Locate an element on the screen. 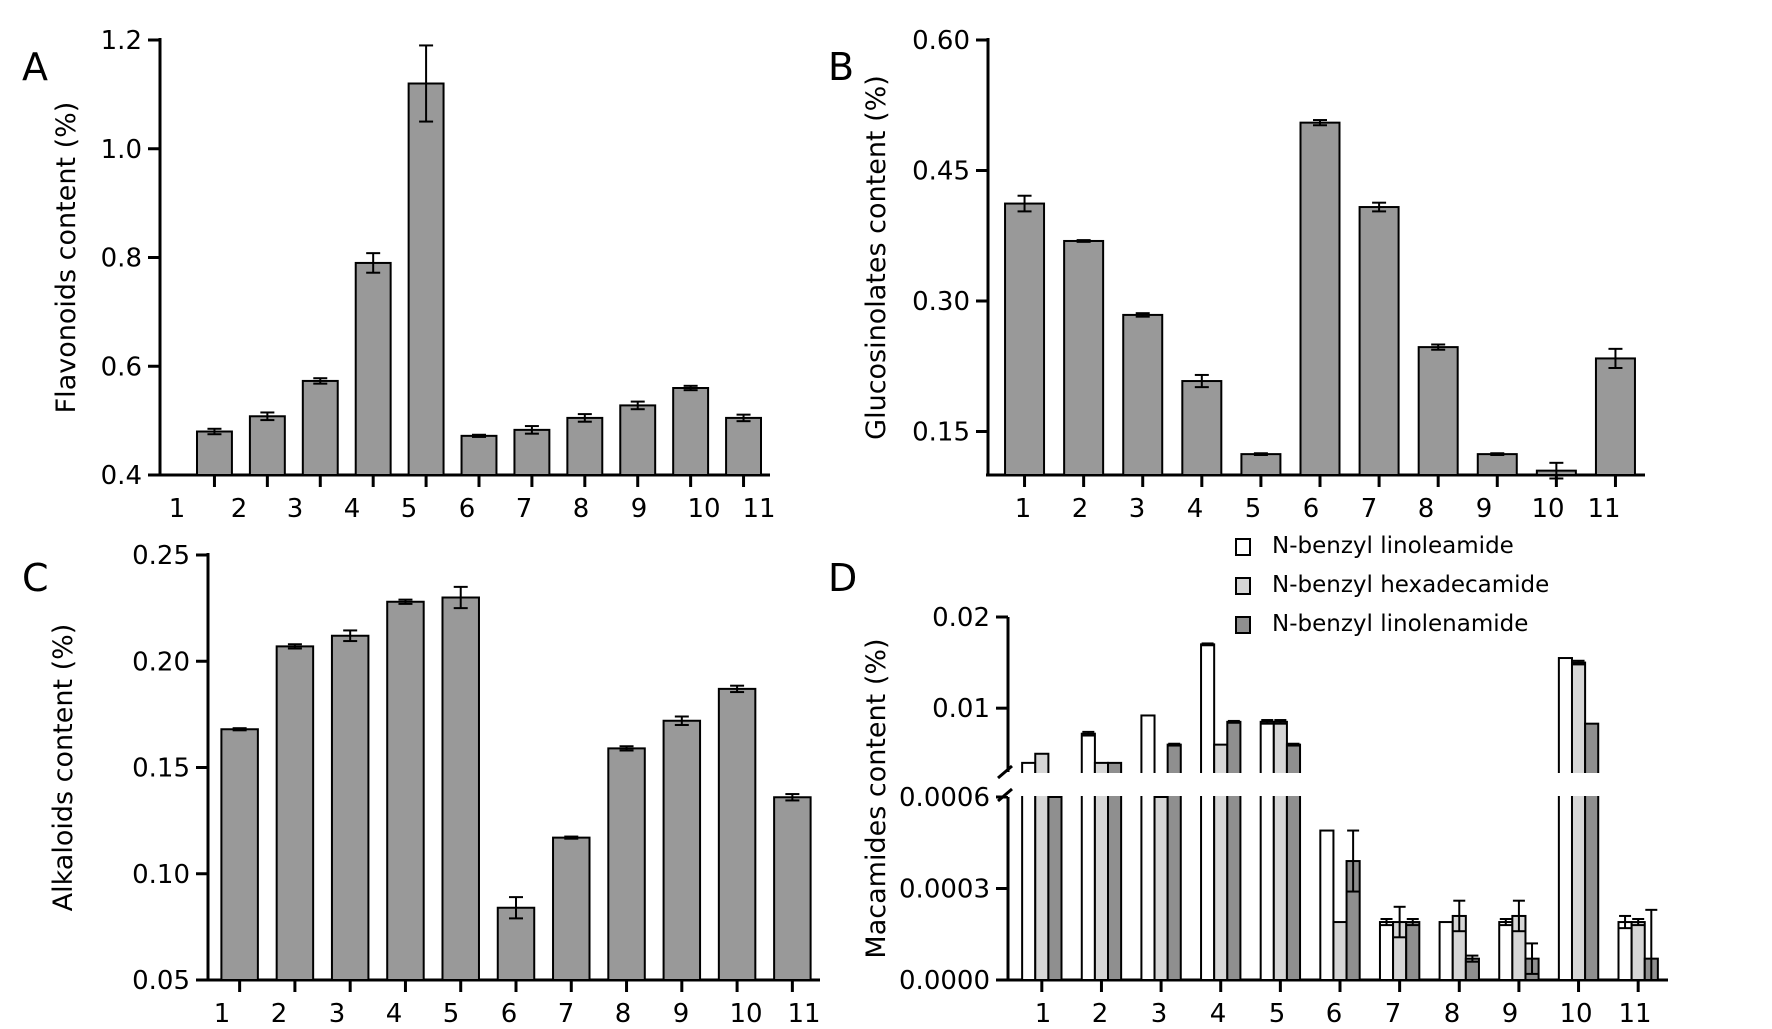 This screenshot has height=1029, width=1772. y-tick-label: 0.45 is located at coordinates (941, 172).